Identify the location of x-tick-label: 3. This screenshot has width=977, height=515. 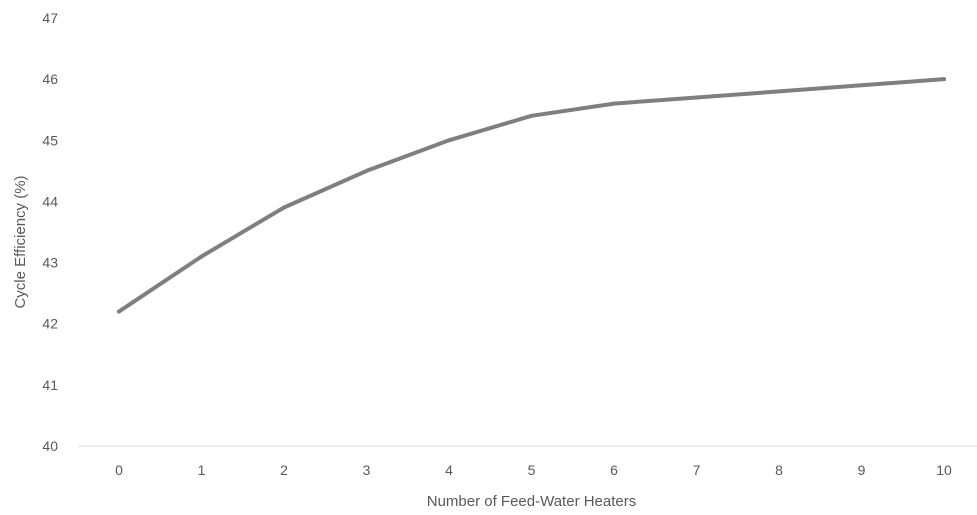
(367, 470).